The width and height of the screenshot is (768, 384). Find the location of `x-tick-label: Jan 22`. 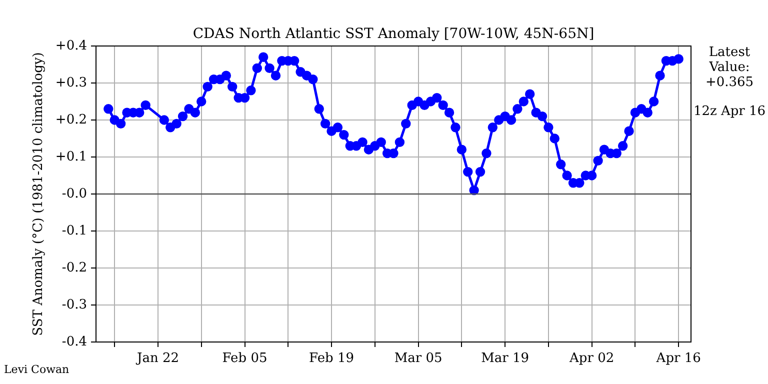

x-tick-label: Jan 22 is located at coordinates (156, 358).